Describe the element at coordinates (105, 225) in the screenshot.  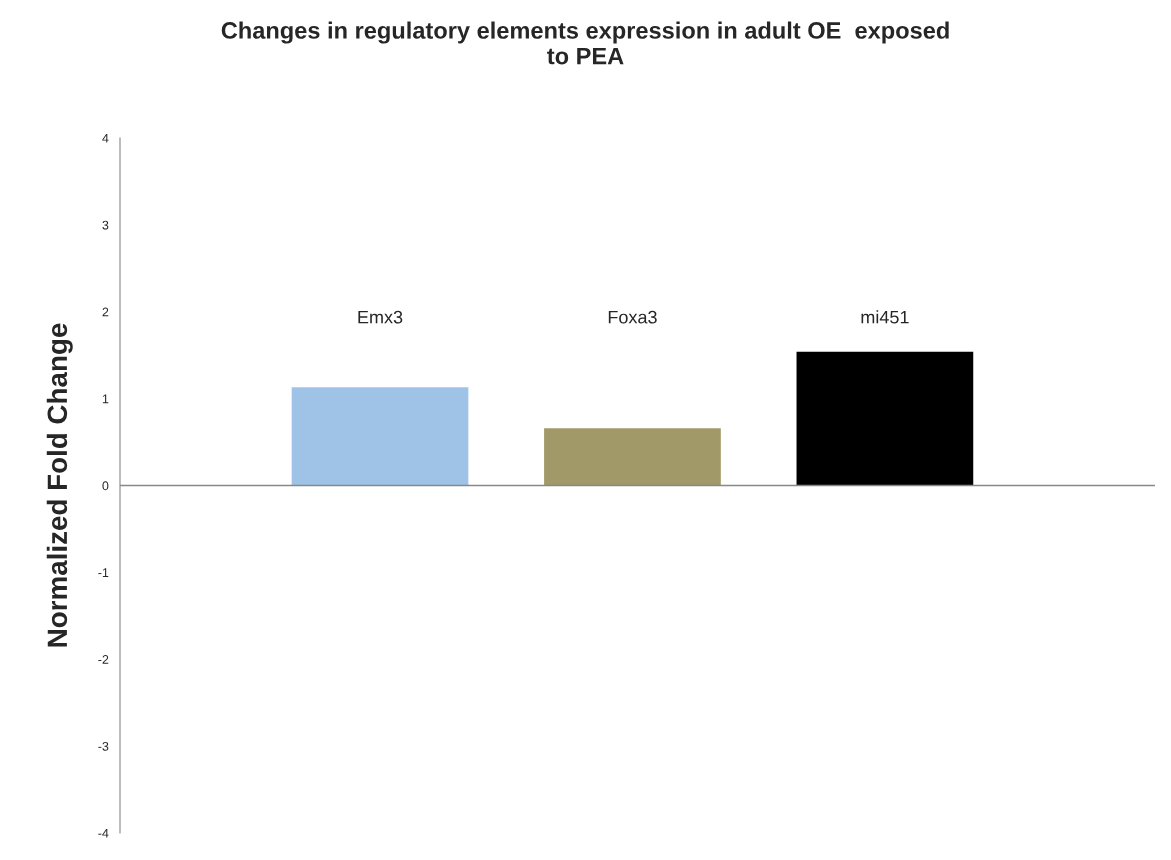
I see `y-tick-label: 3` at that location.